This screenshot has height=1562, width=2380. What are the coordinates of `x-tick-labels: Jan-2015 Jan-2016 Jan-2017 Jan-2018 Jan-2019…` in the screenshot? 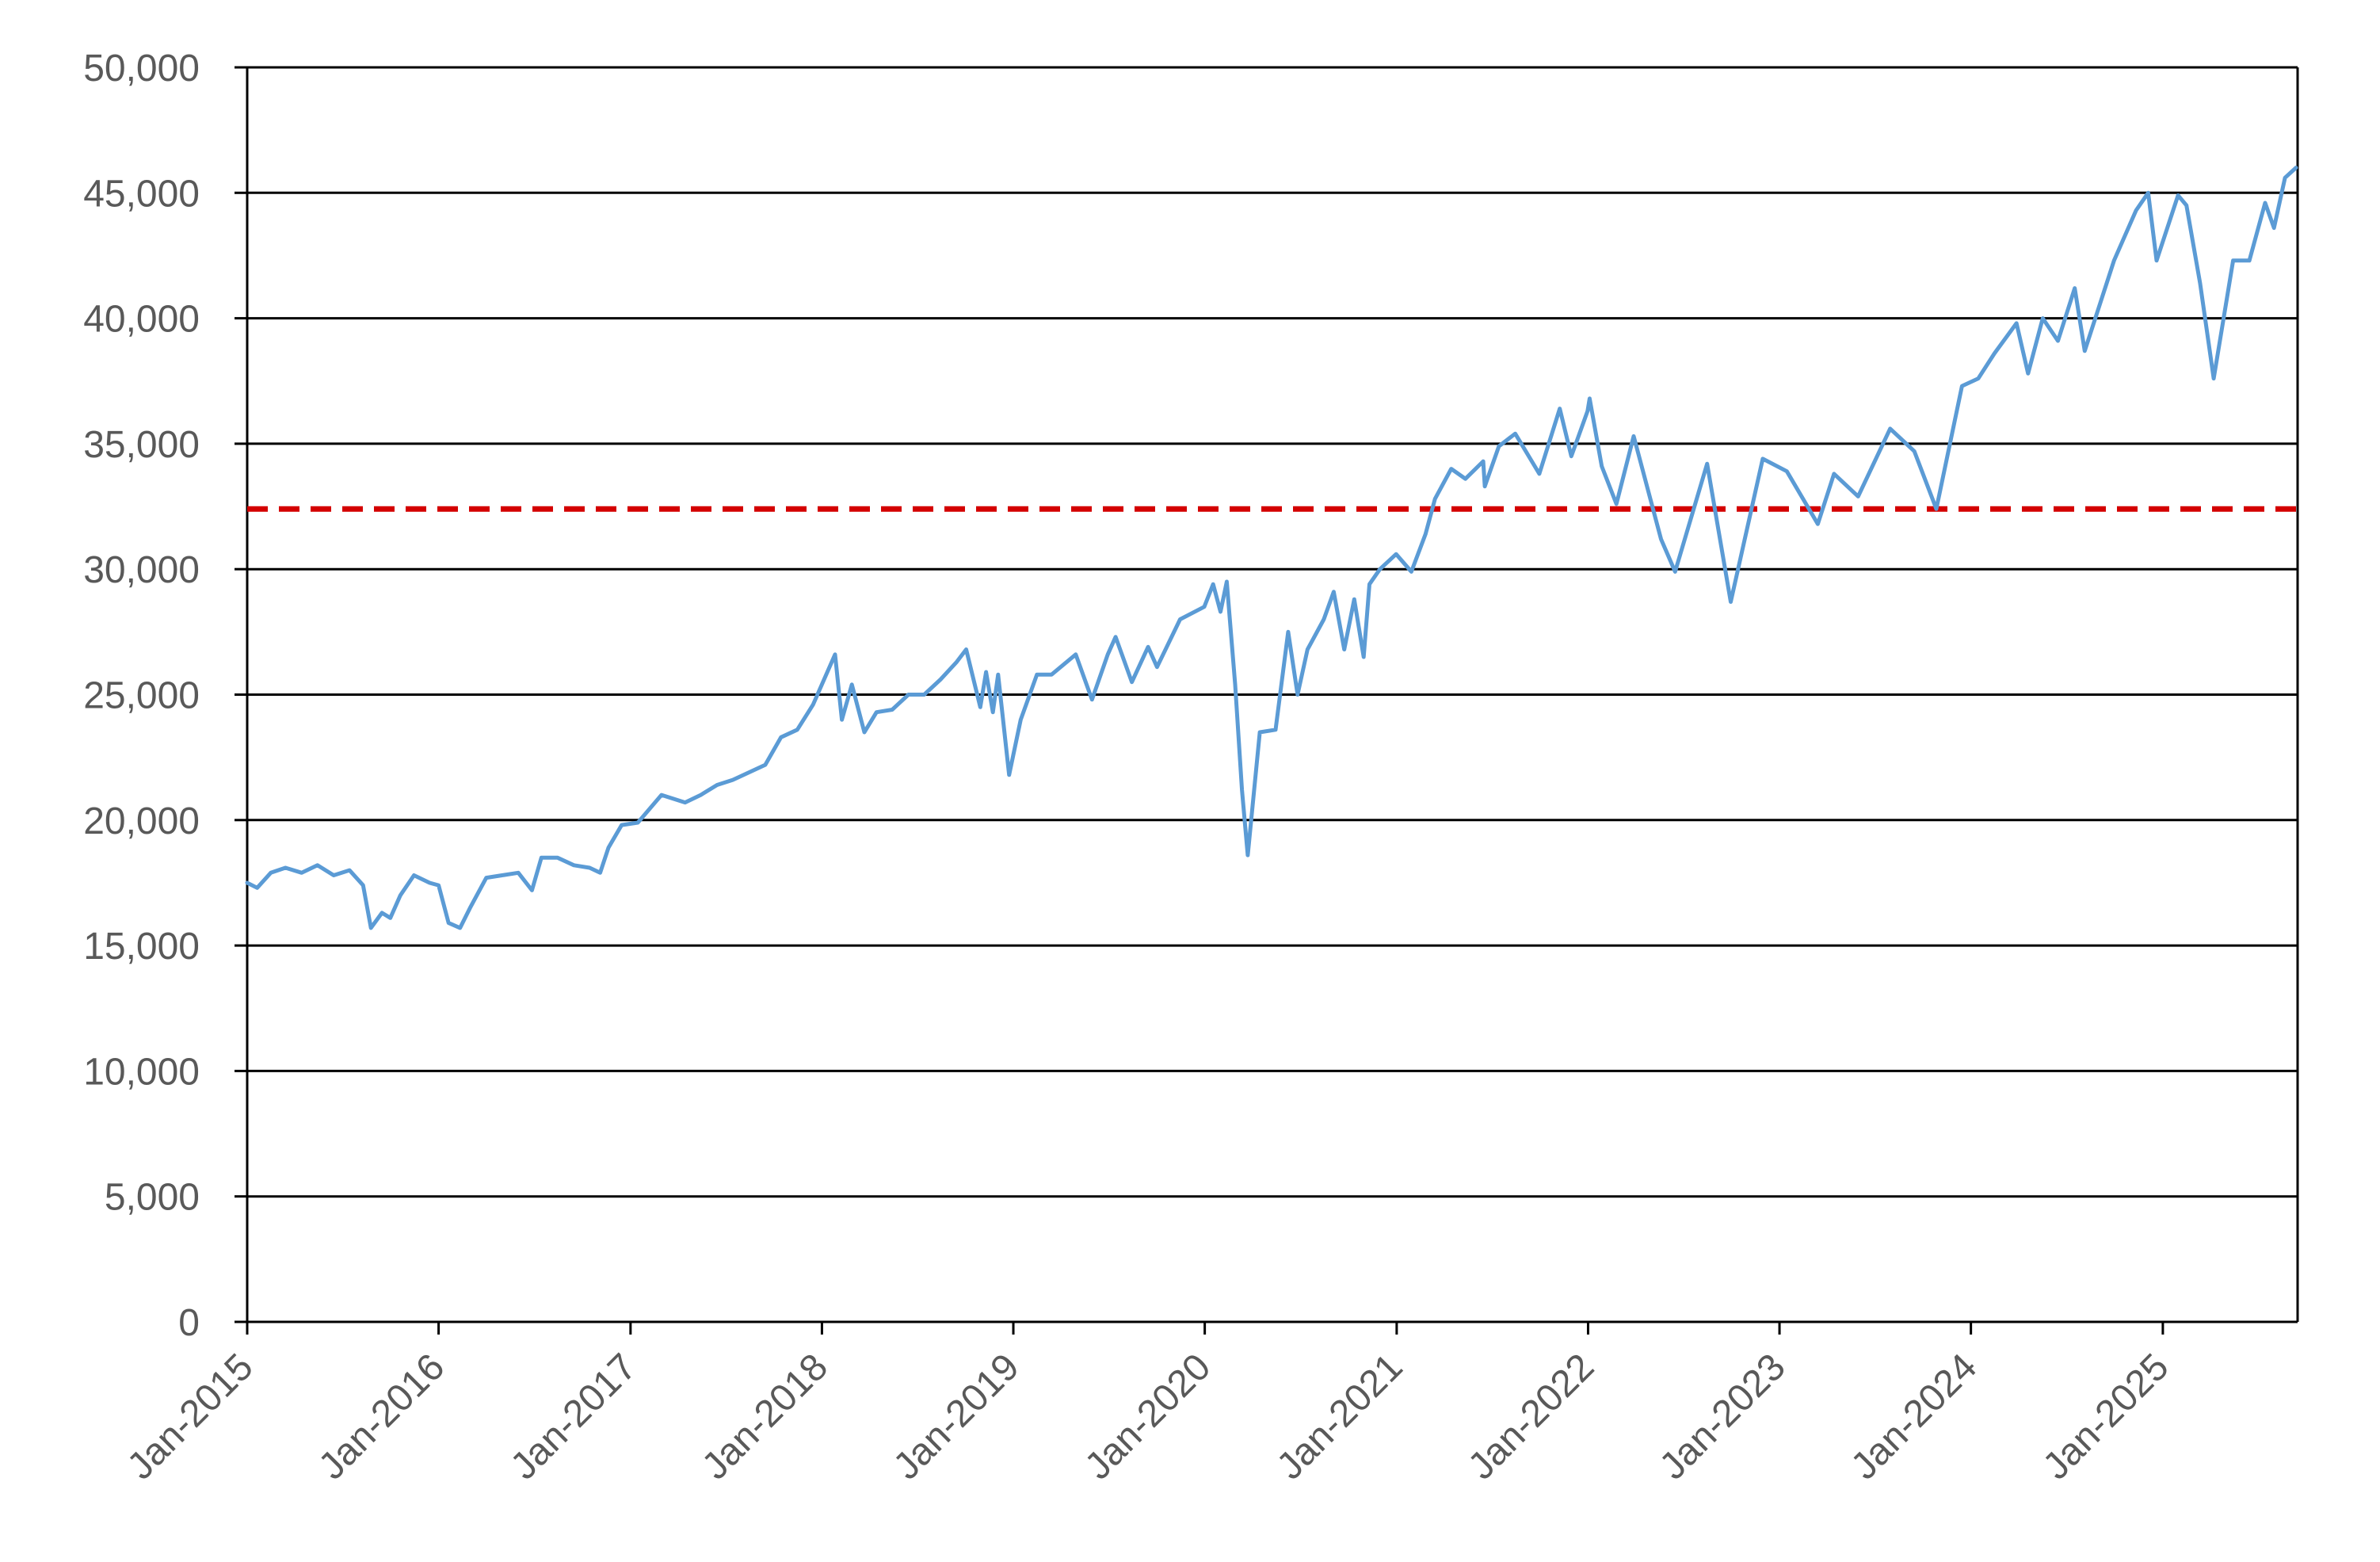 It's located at (1148, 1417).